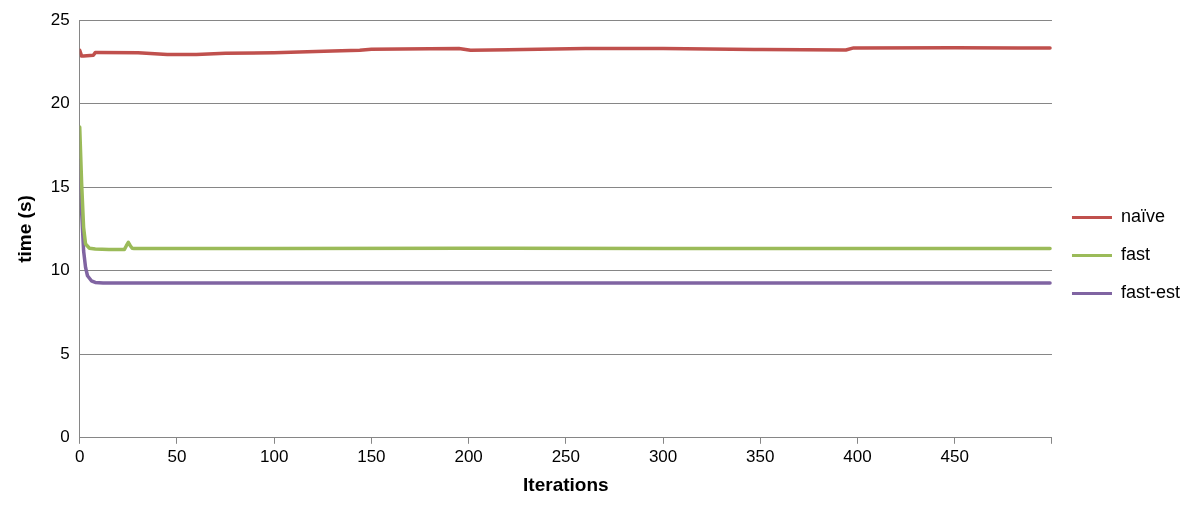 The height and width of the screenshot is (507, 1200). I want to click on legend-label: fast-est, so click(1150, 292).